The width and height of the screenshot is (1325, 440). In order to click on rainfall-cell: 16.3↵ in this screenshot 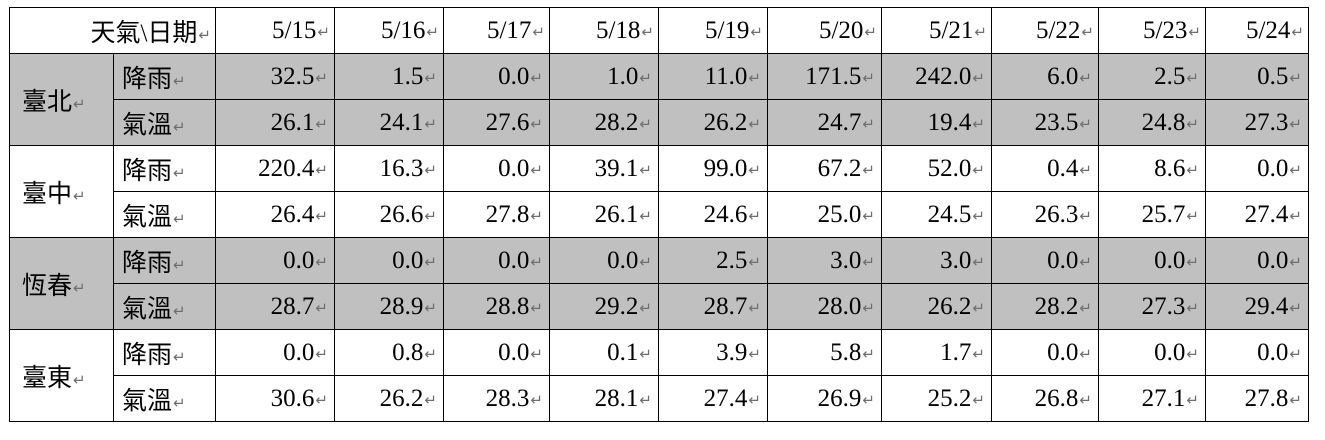, I will do `click(389, 168)`.